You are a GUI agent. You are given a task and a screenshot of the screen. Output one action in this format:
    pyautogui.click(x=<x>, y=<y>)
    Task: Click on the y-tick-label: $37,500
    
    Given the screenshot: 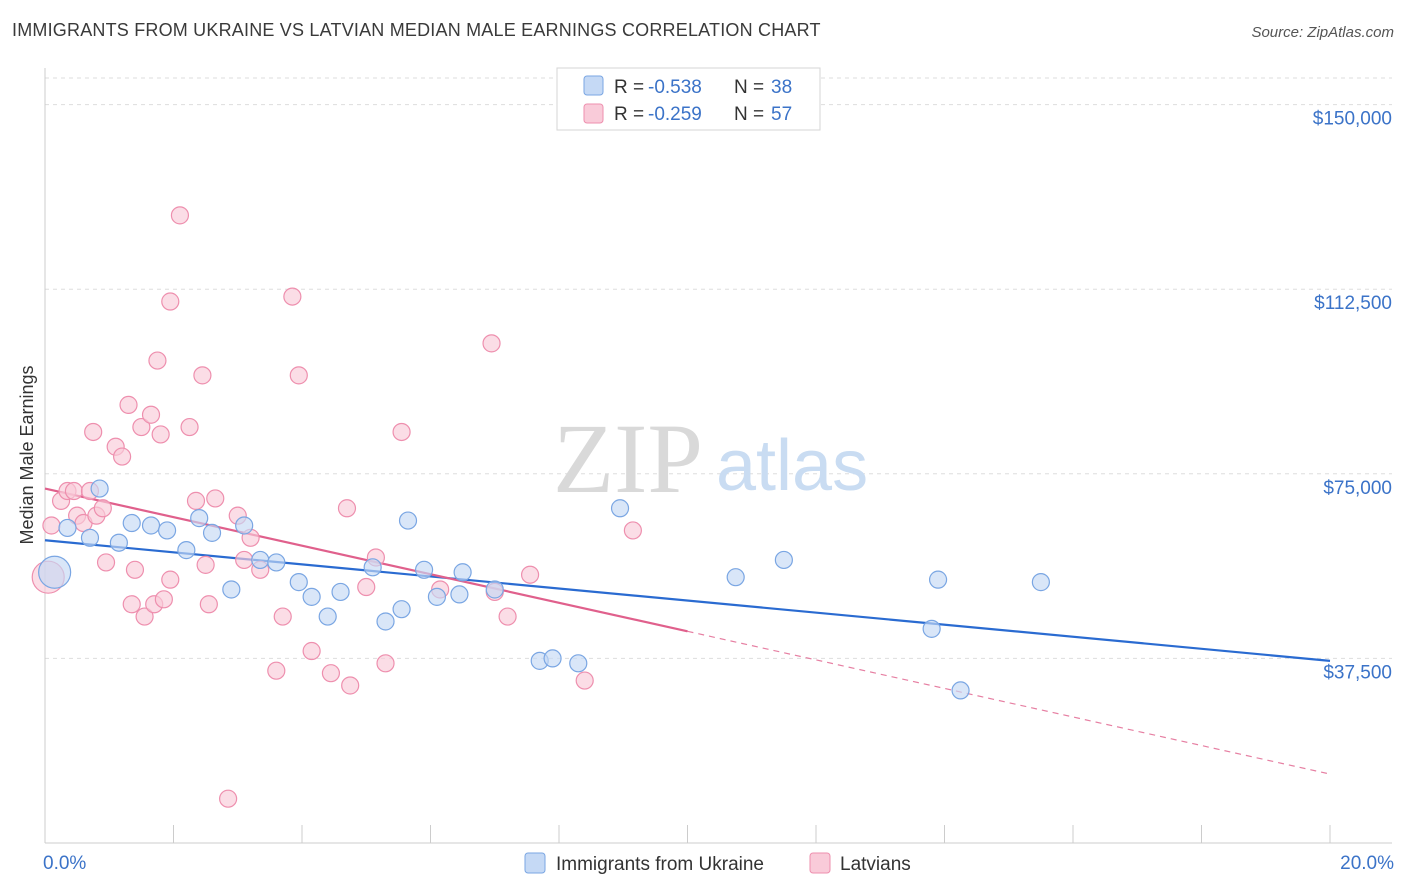 What is the action you would take?
    pyautogui.click(x=1357, y=672)
    